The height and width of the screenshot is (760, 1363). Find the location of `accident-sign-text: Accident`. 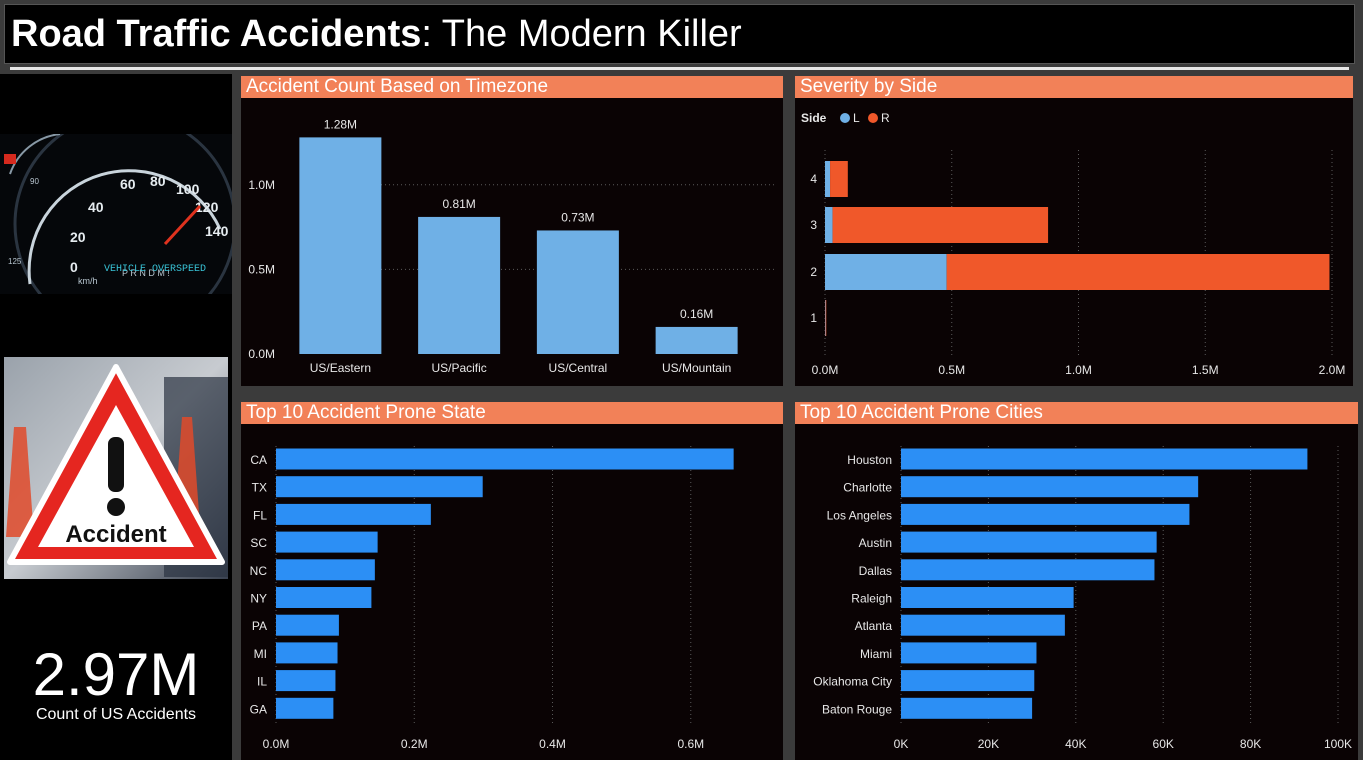

accident-sign-text: Accident is located at coordinates (115, 534).